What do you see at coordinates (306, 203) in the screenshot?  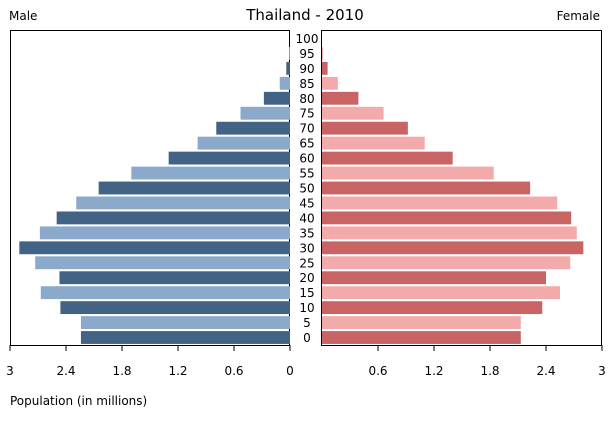 I see `age-label-45: 45` at bounding box center [306, 203].